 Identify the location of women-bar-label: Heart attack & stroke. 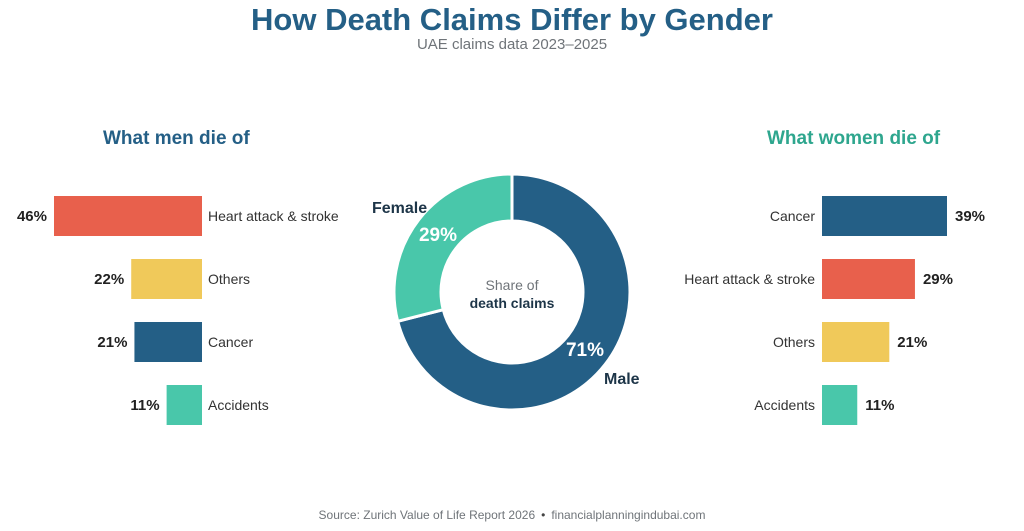
(749, 279).